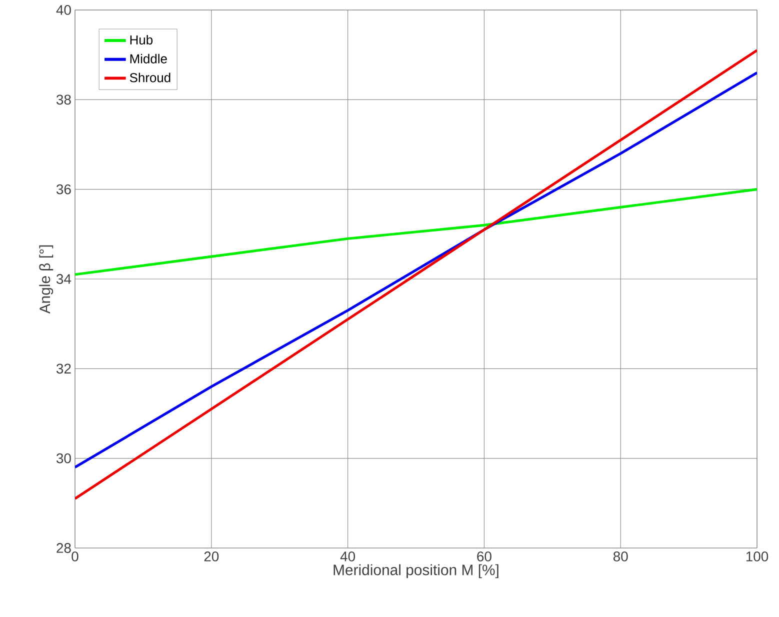 The image size is (779, 617). Describe the element at coordinates (63, 10) in the screenshot. I see `y-tick-label: 40` at that location.